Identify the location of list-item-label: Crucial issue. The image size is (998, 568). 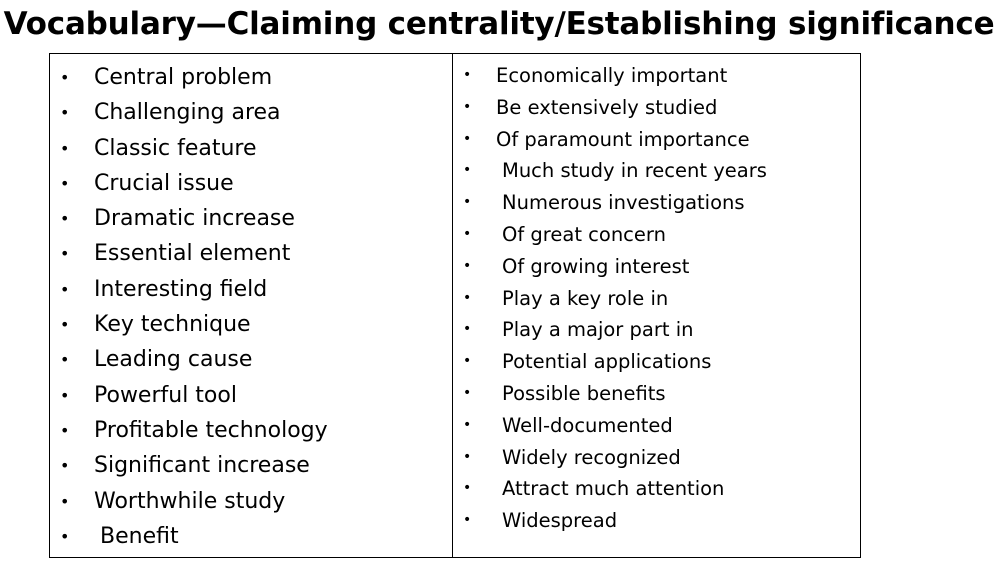
(164, 183).